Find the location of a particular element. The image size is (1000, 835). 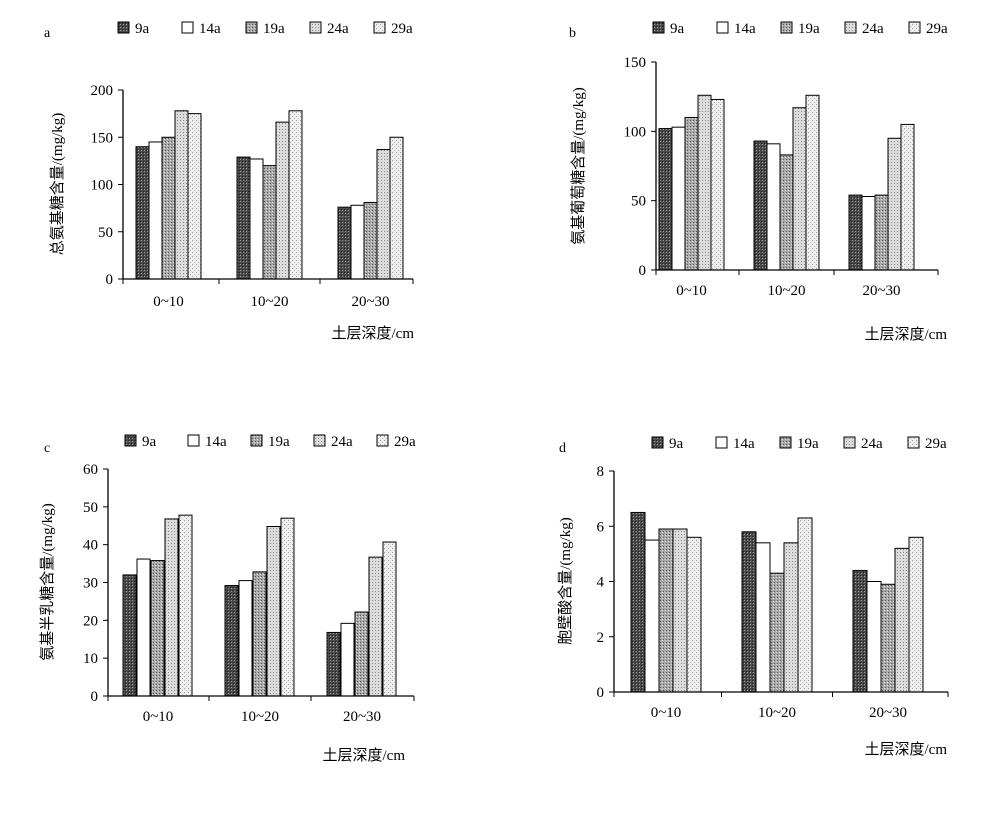

bar-24a-10~20 is located at coordinates (799, 189).